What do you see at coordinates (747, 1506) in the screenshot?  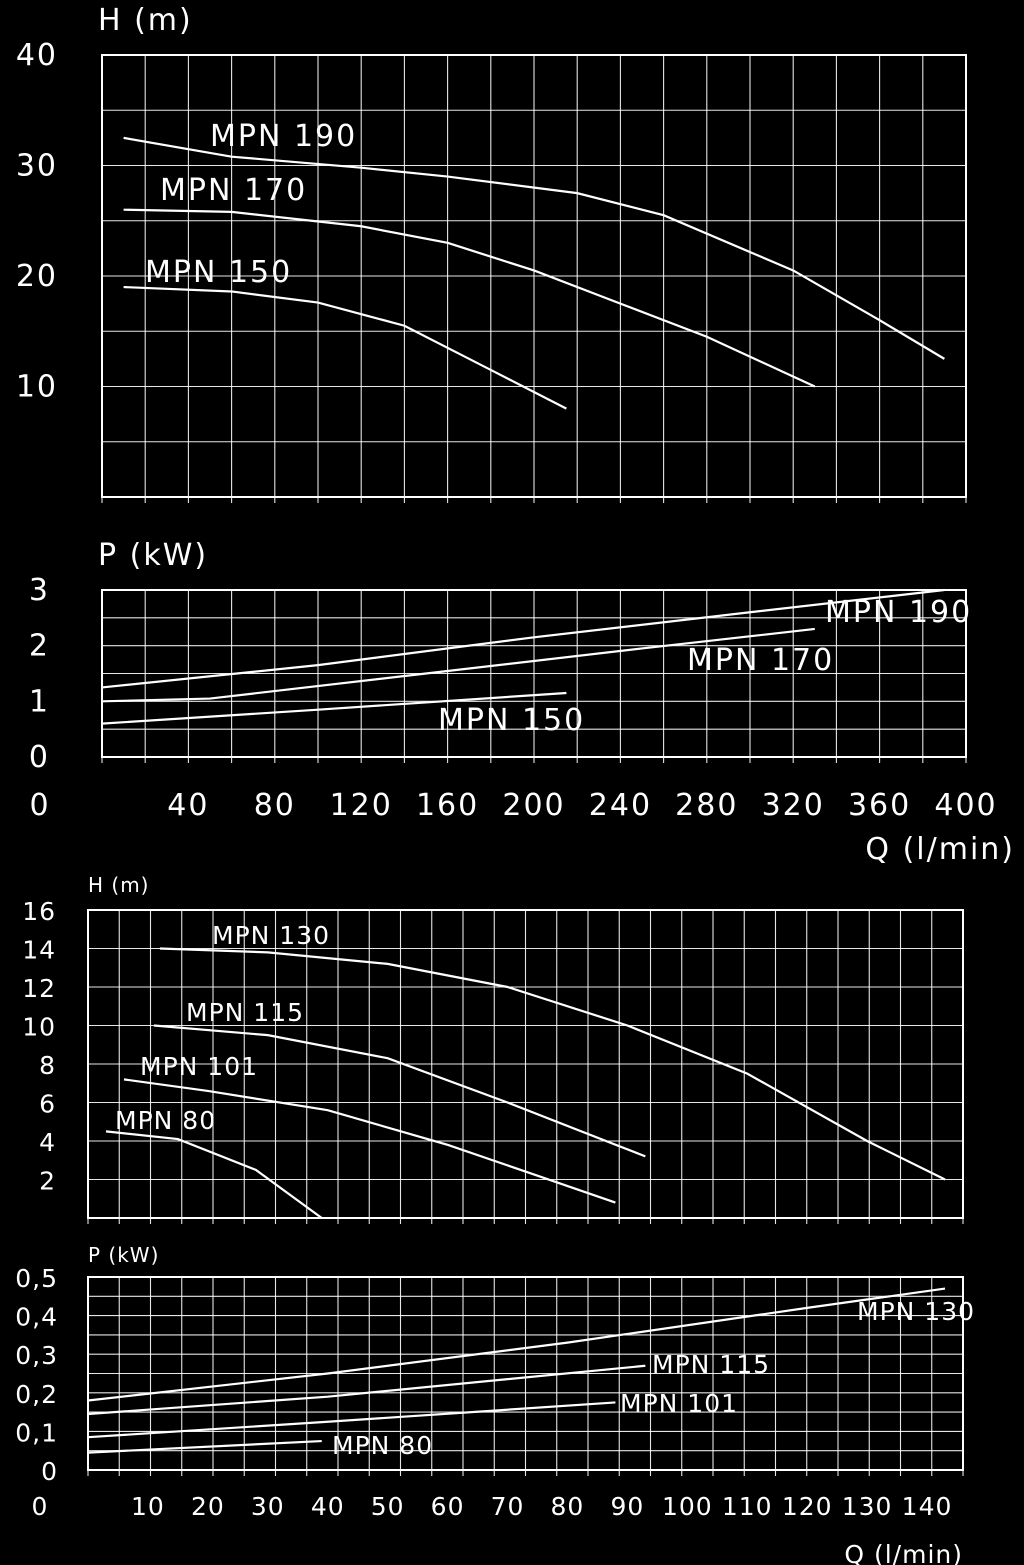 I see `lower_power-x-tick-label: 110` at bounding box center [747, 1506].